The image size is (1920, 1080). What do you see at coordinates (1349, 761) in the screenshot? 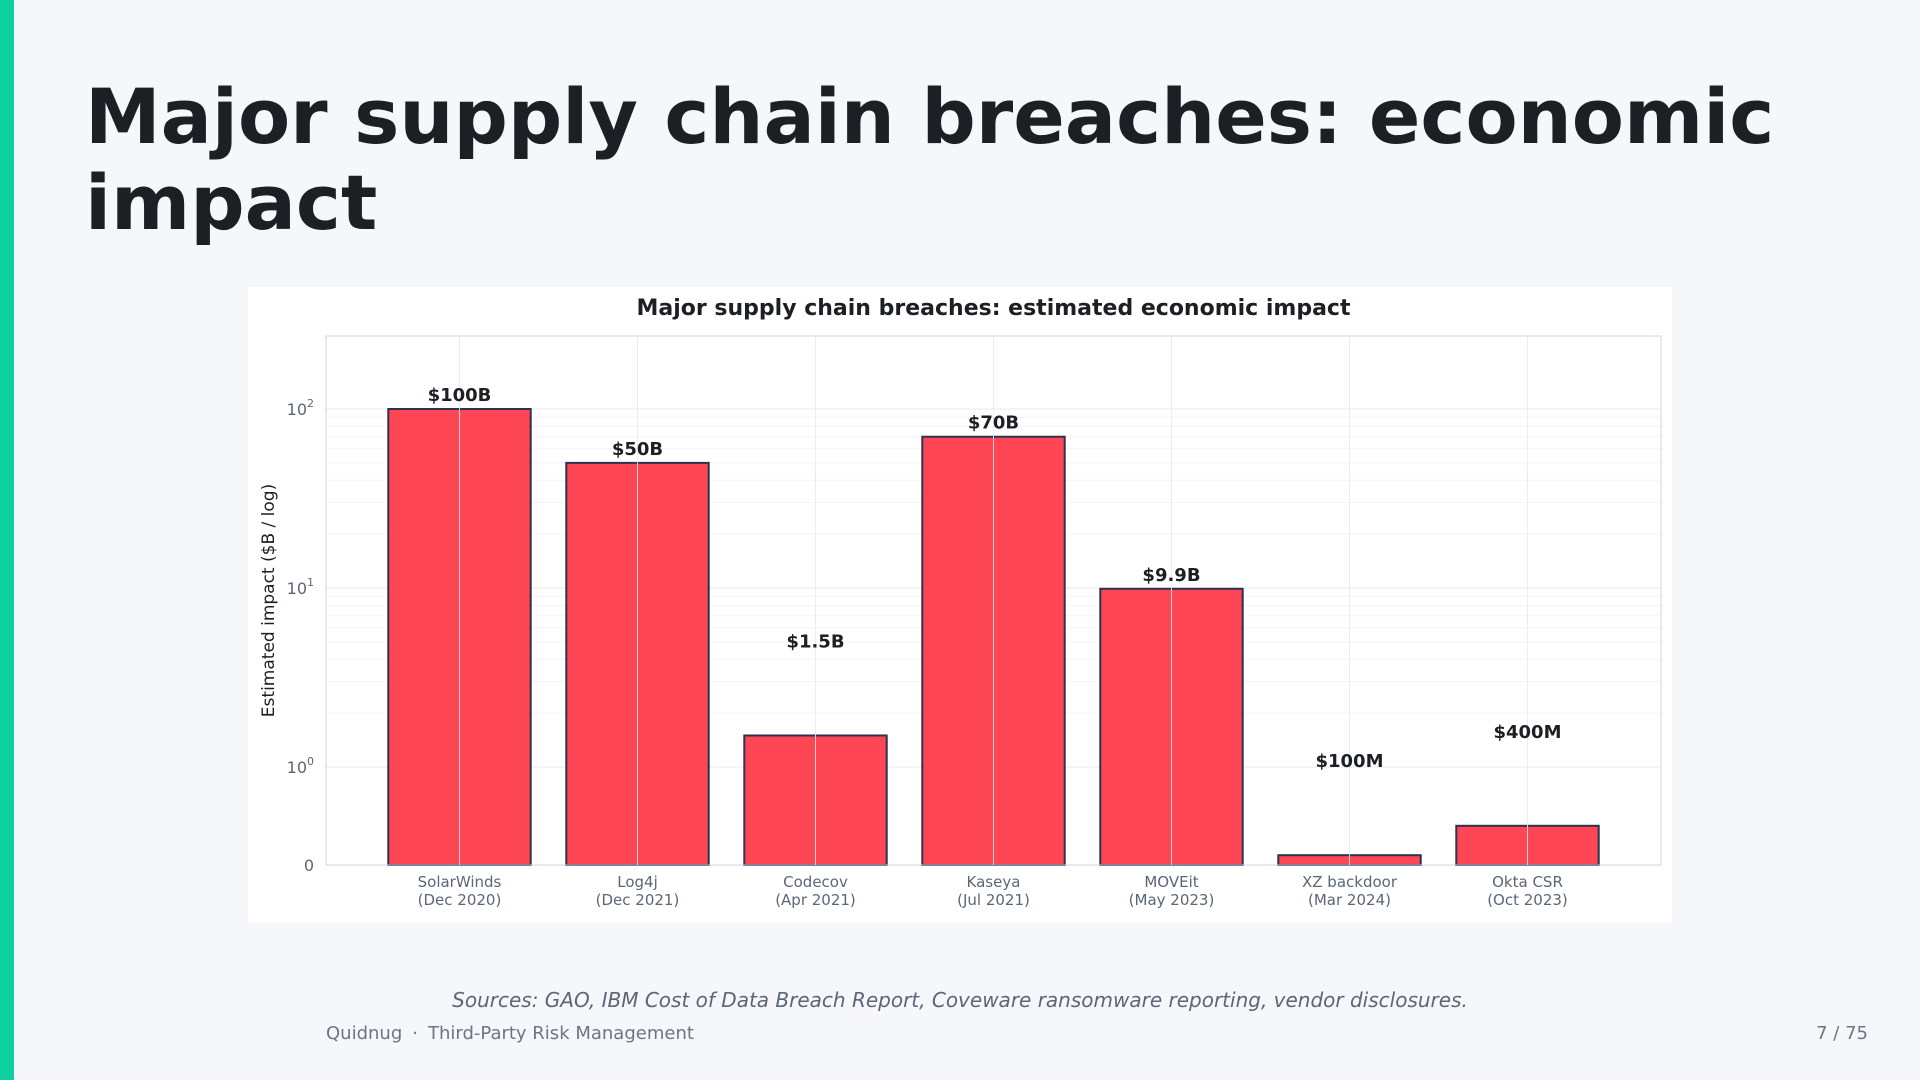
I see `data-label: $100M` at bounding box center [1349, 761].